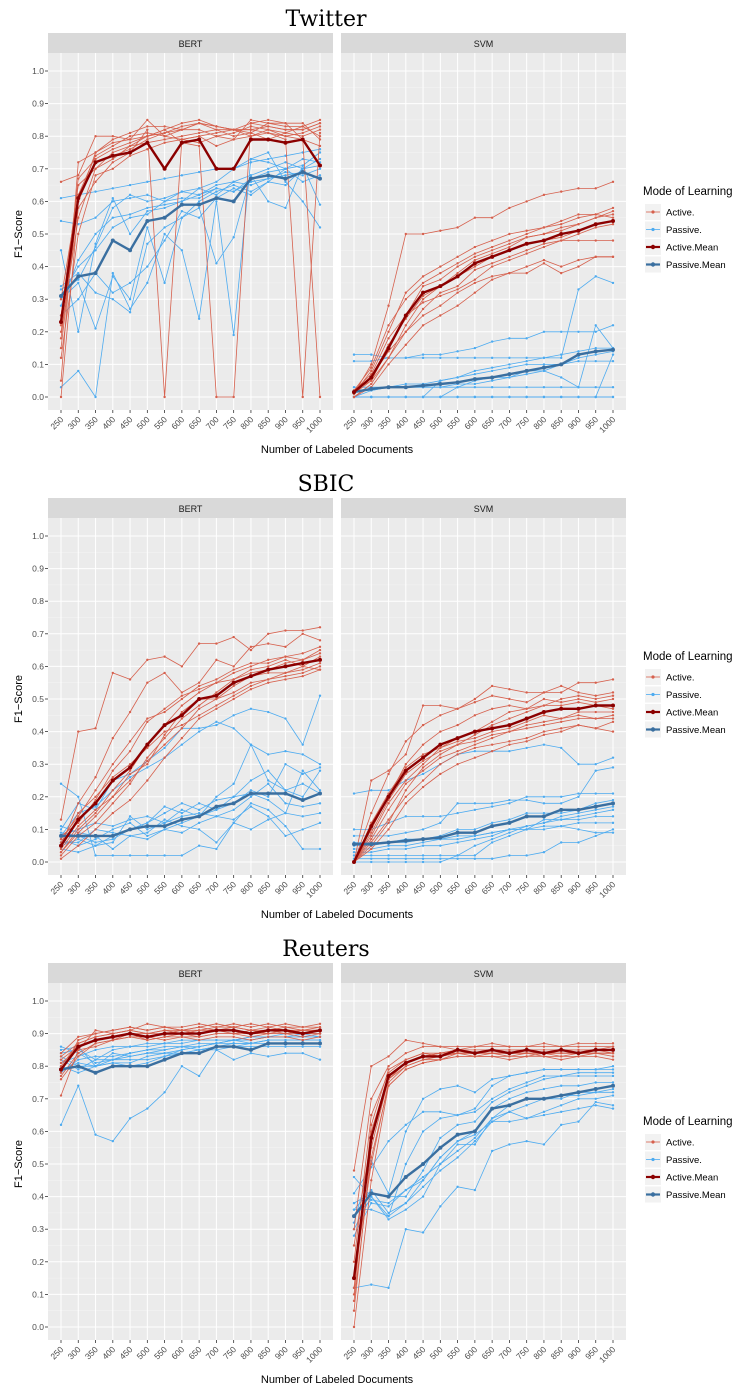  I want to click on x-tick-label: 300, so click(74, 422).